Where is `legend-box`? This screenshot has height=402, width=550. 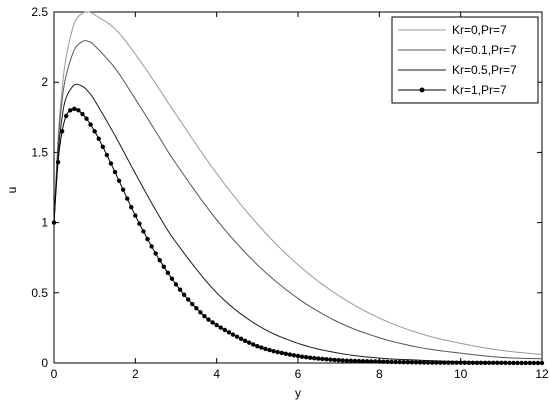 legend-box is located at coordinates (465, 60).